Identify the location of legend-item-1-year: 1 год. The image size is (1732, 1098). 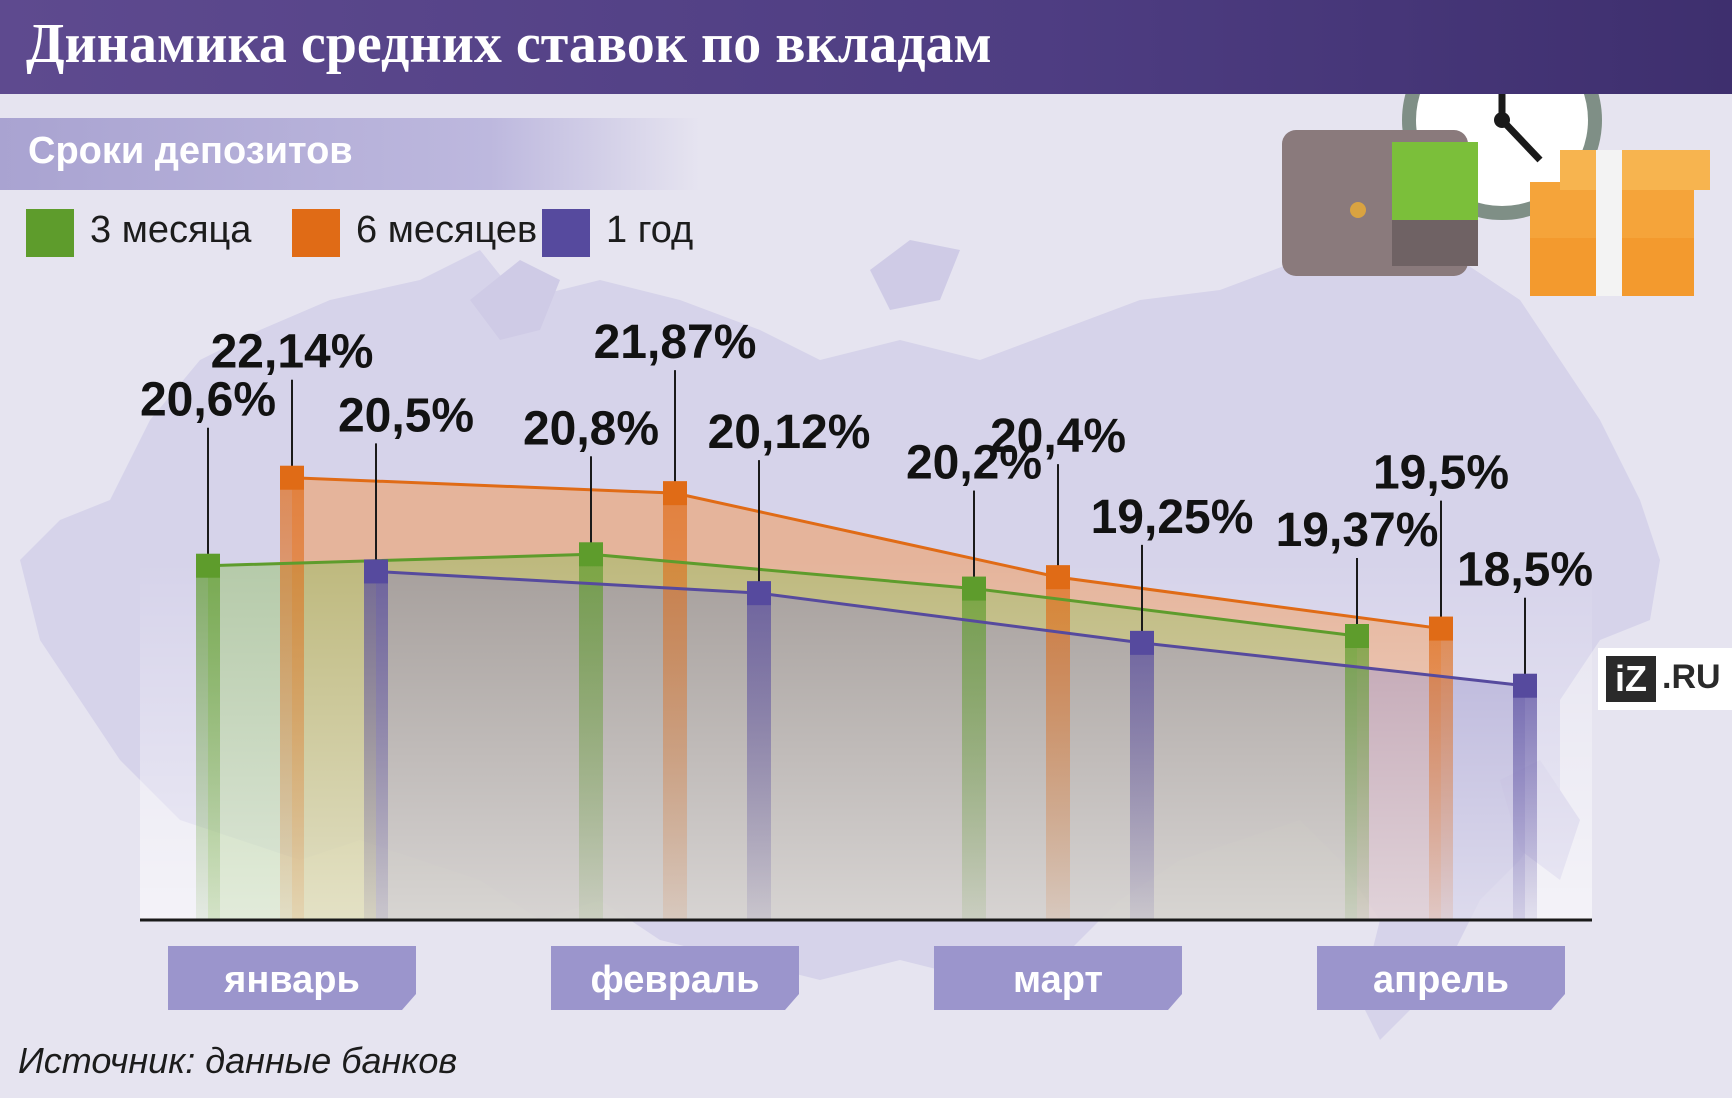
(632, 232).